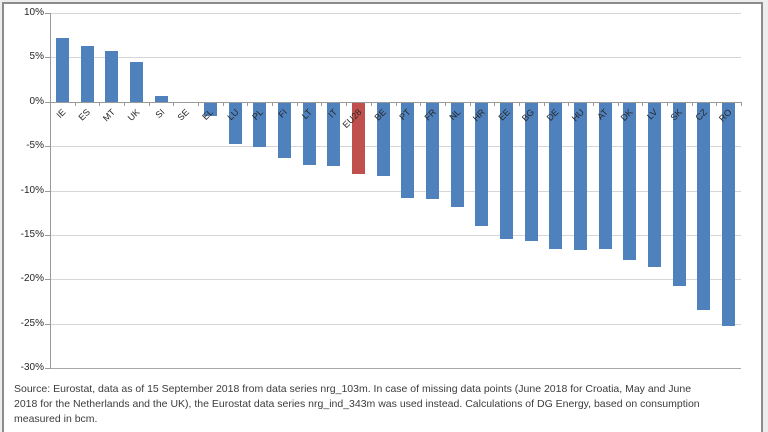 This screenshot has height=432, width=768. Describe the element at coordinates (507, 171) in the screenshot. I see `bar-ee` at that location.